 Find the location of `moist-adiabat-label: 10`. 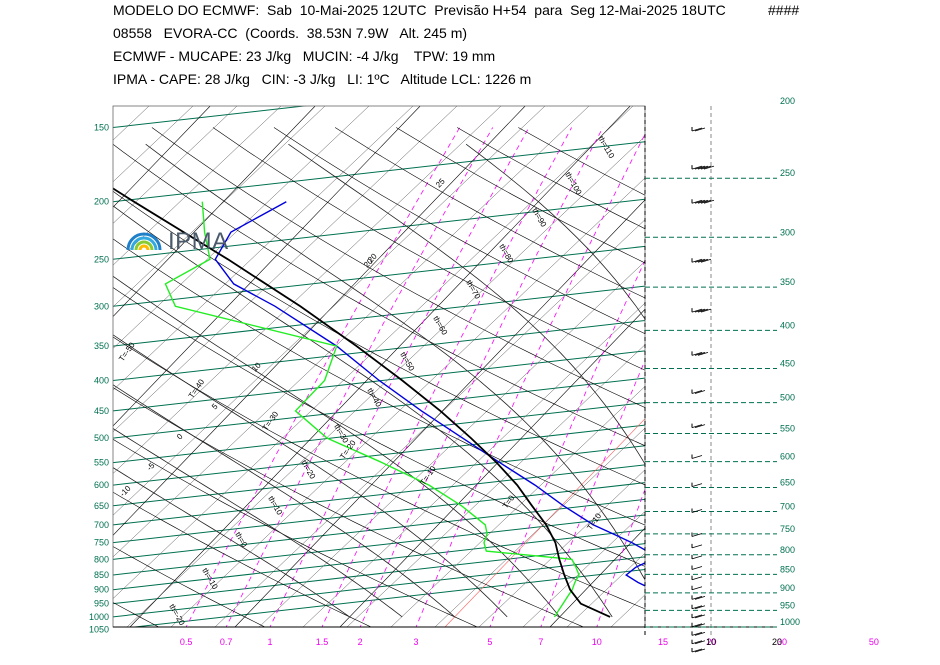

moist-adiabat-label: 10 is located at coordinates (256, 366).